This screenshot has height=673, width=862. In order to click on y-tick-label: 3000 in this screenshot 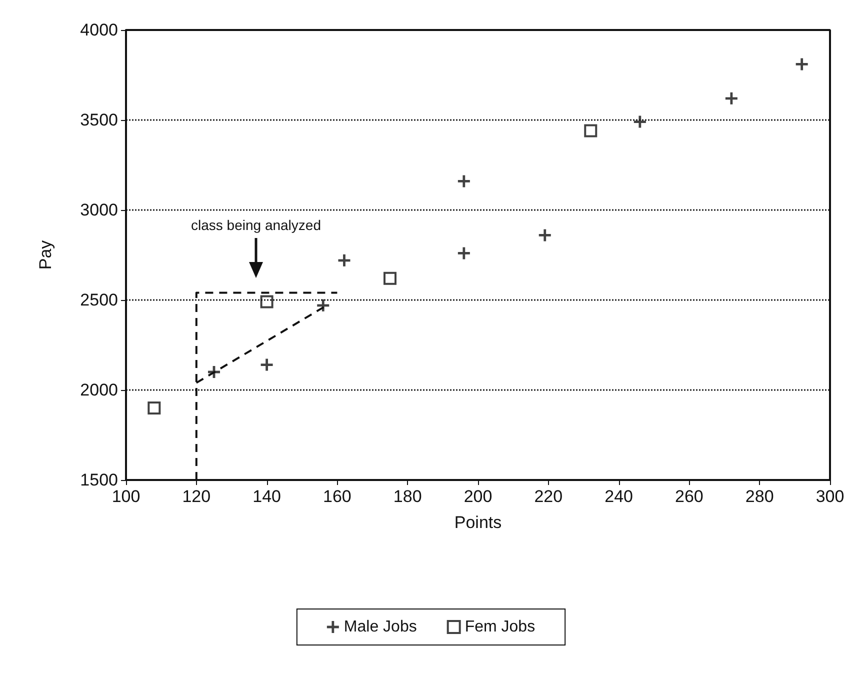, I will do `click(99, 210)`.